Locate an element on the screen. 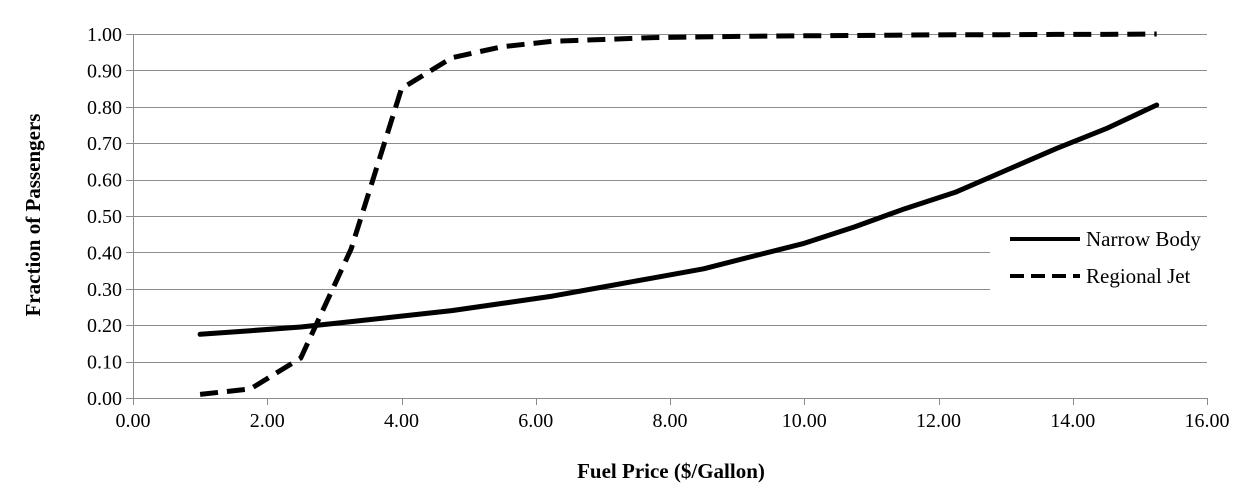  x-tick-label: 8.00 is located at coordinates (670, 421).